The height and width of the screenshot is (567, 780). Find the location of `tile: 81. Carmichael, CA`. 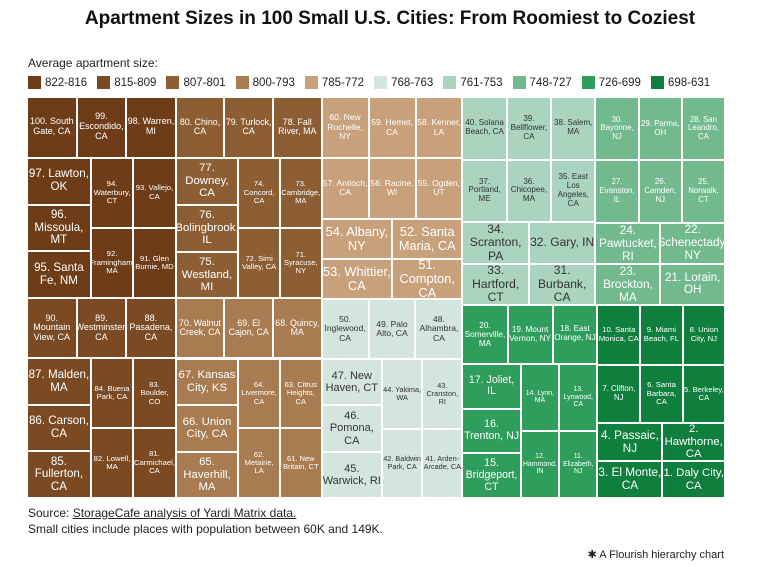

tile: 81. Carmichael, CA is located at coordinates (154, 463).